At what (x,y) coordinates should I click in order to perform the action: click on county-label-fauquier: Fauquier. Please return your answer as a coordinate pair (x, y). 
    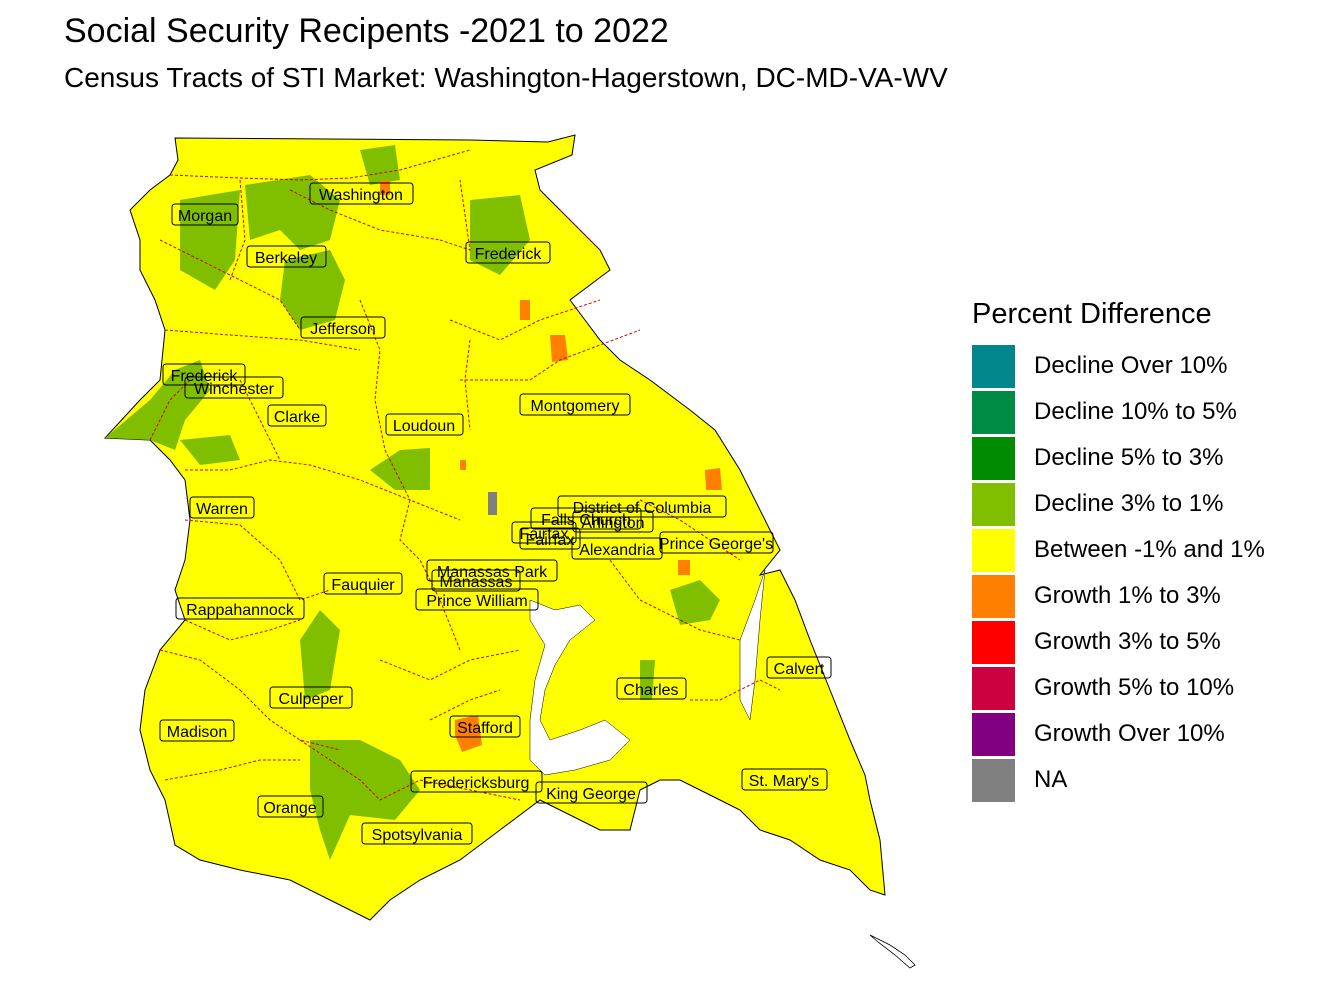
    Looking at the image, I should click on (363, 583).